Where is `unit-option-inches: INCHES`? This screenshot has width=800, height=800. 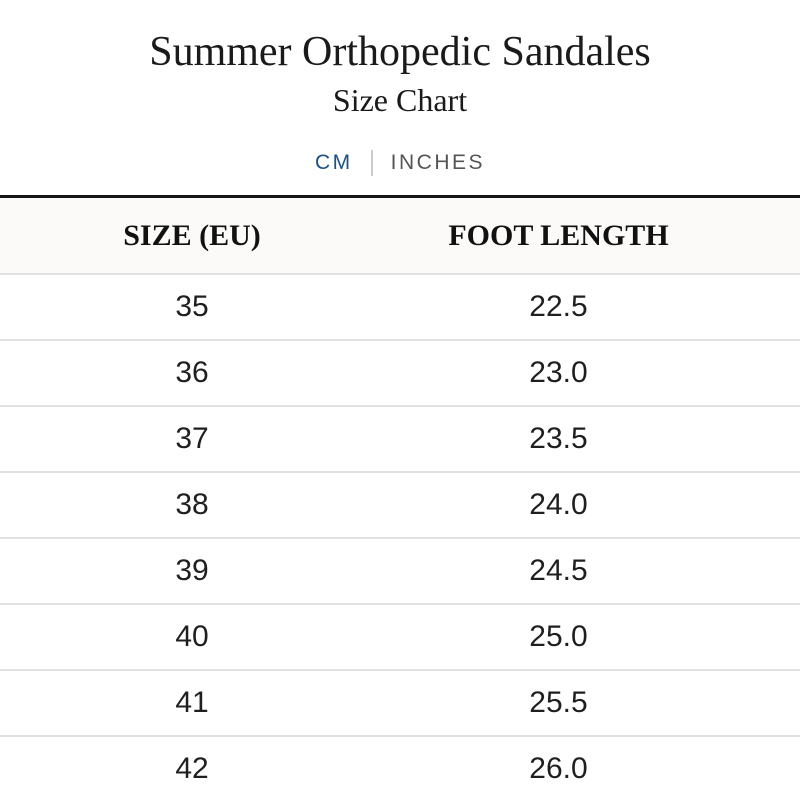
unit-option-inches: INCHES is located at coordinates (438, 162).